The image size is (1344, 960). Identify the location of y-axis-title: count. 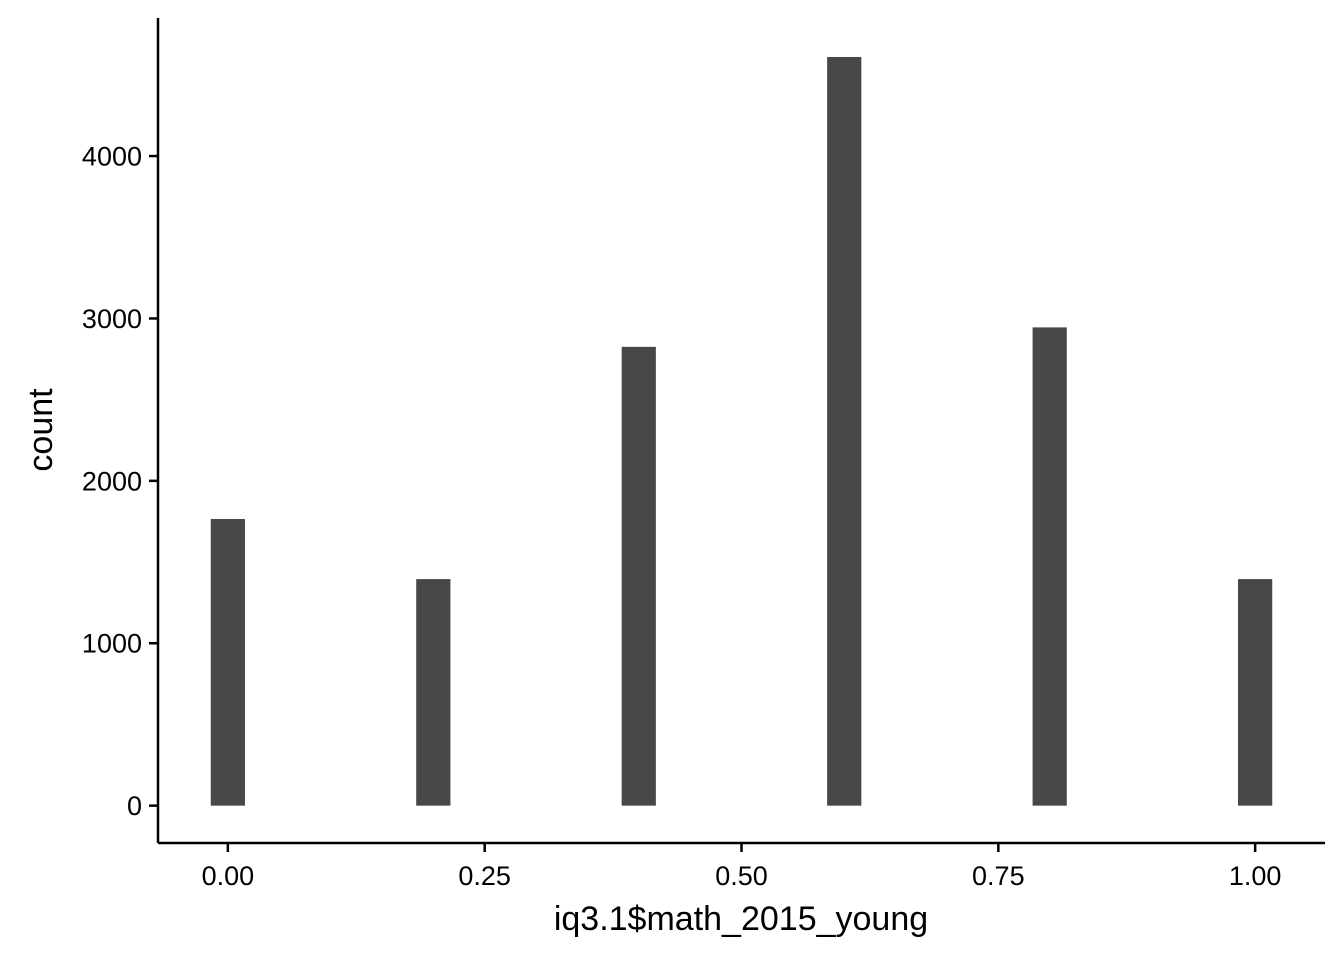
(41, 430).